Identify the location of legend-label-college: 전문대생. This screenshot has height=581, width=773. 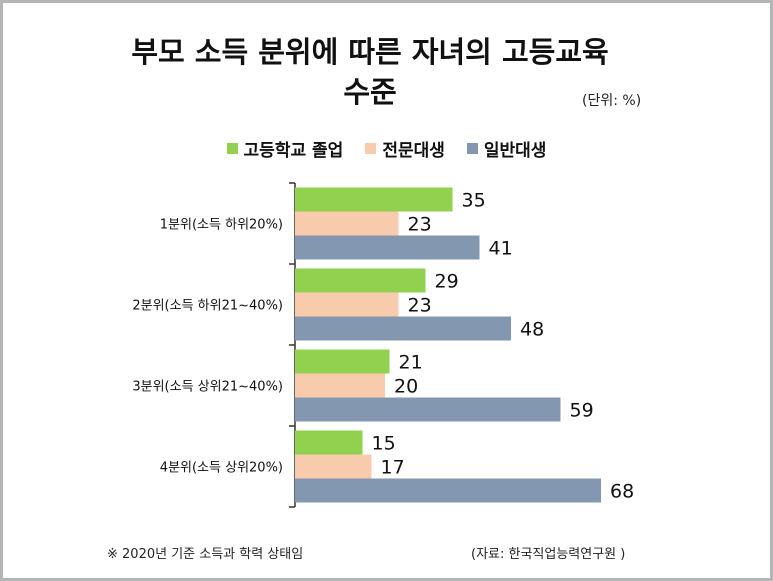
(413, 151).